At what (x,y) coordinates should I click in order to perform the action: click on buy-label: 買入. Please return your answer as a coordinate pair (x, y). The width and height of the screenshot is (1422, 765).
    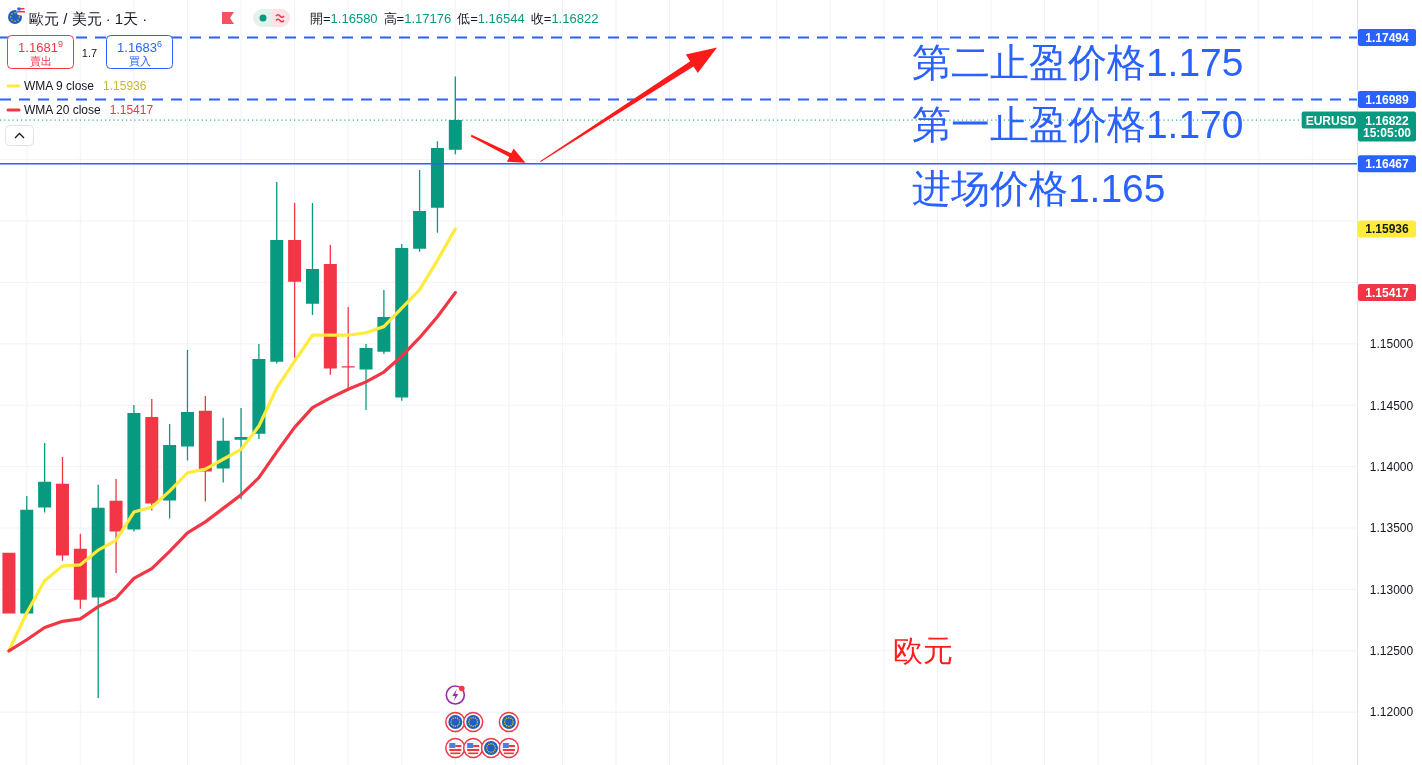
    Looking at the image, I should click on (139, 61).